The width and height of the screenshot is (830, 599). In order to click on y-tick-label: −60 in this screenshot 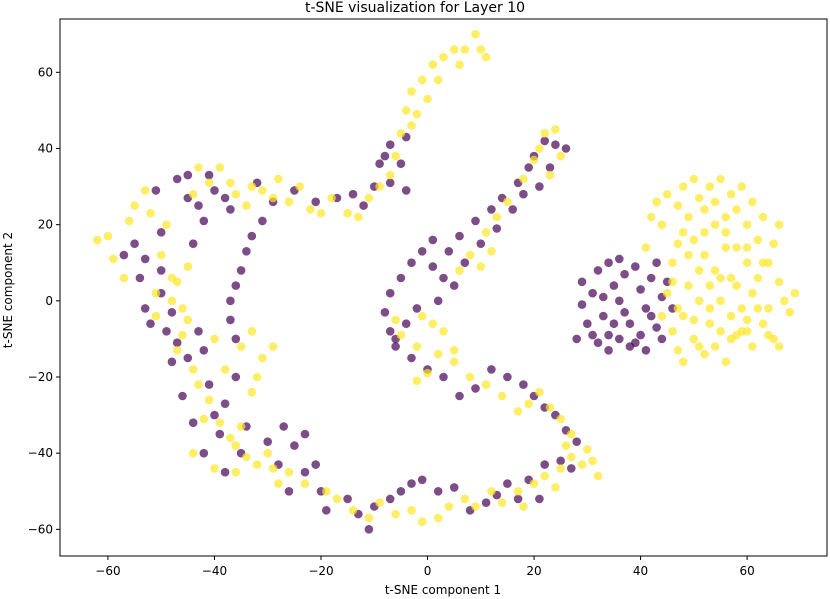, I will do `click(40, 529)`.